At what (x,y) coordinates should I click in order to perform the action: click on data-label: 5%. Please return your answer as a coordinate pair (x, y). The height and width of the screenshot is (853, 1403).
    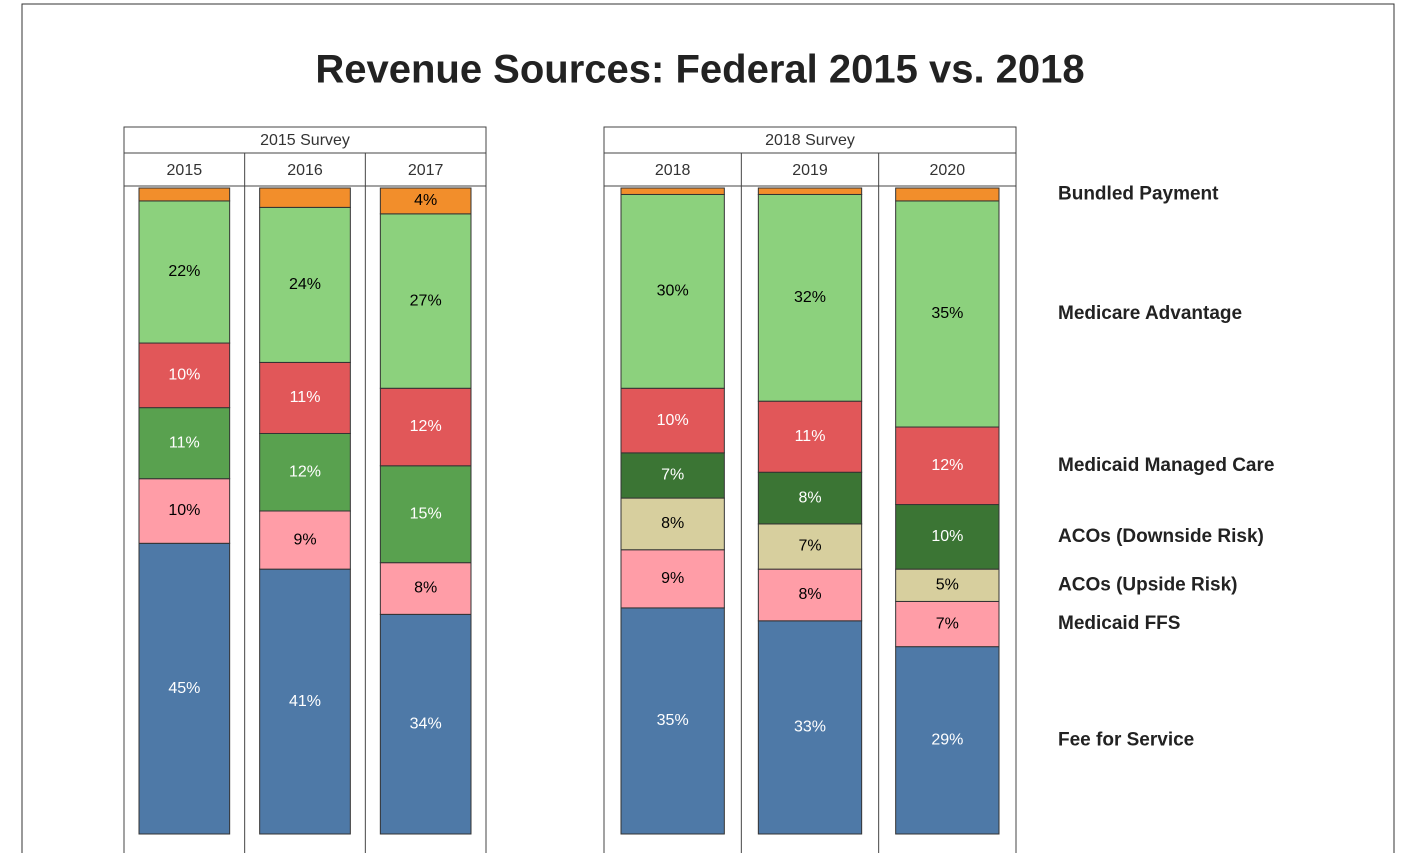
    Looking at the image, I should click on (947, 585).